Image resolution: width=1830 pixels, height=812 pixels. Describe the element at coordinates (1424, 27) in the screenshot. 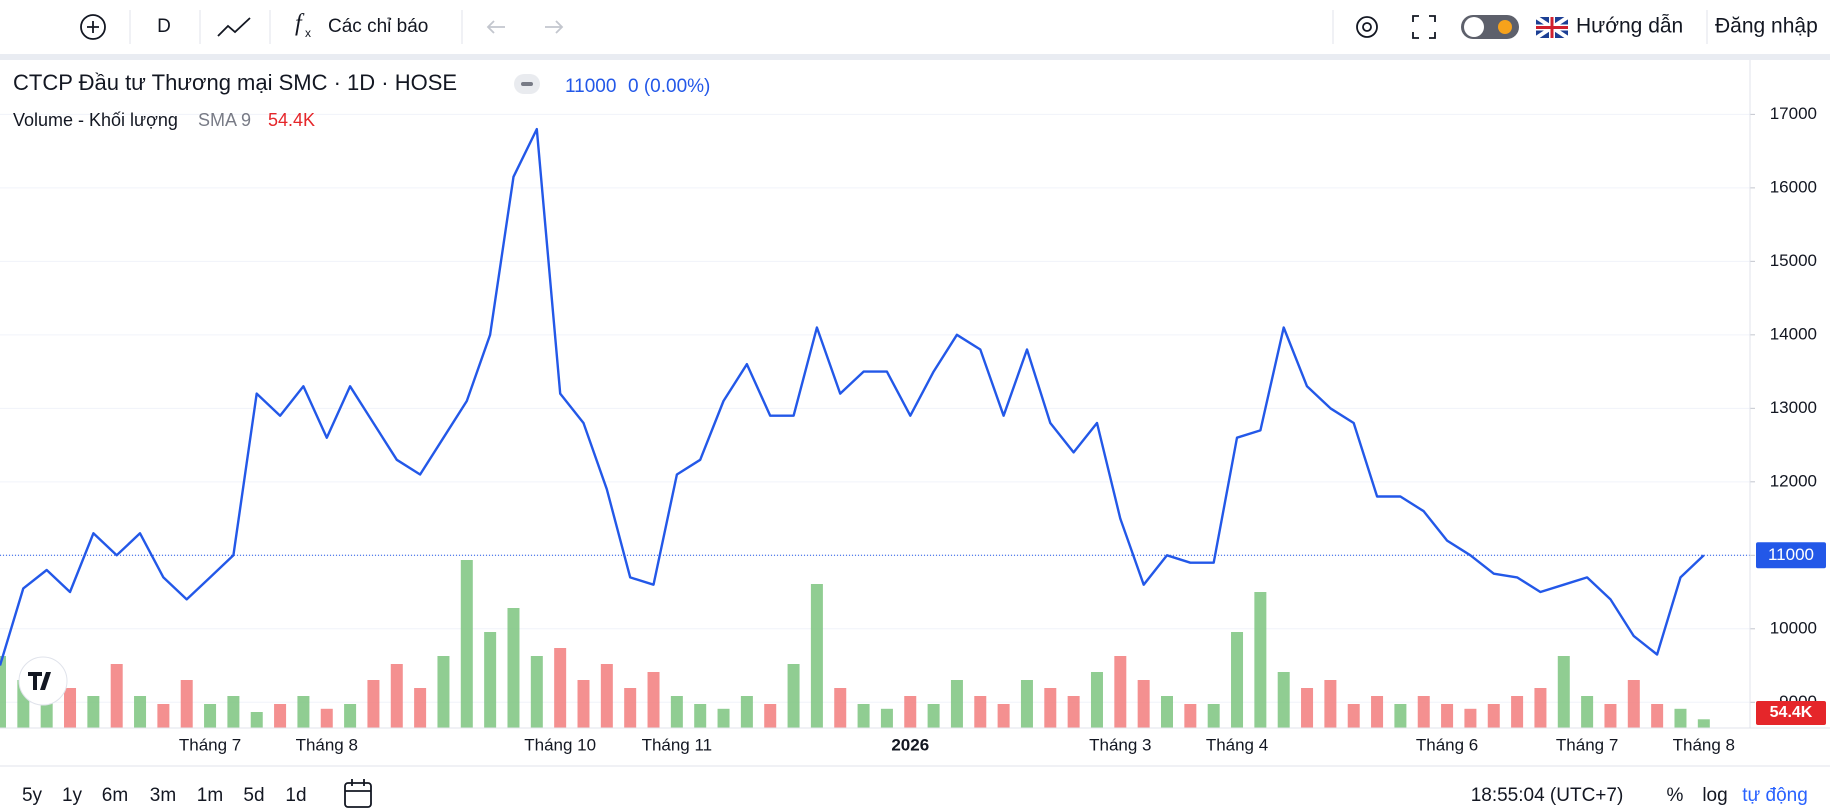

I see `fullscreen-button` at that location.